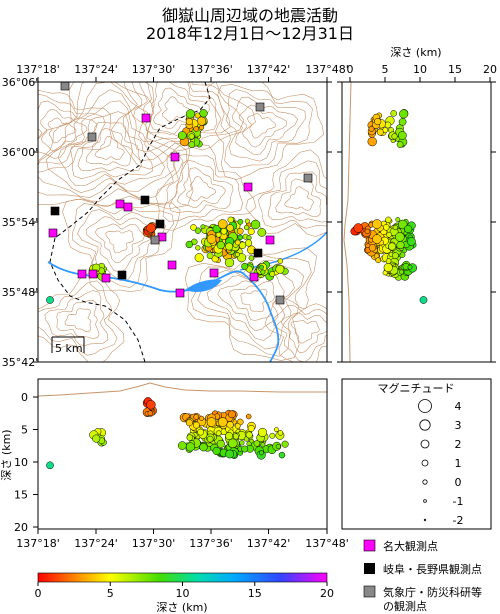 Image resolution: width=500 pixels, height=614 pixels. I want to click on scale-label: 5 km, so click(69, 348).